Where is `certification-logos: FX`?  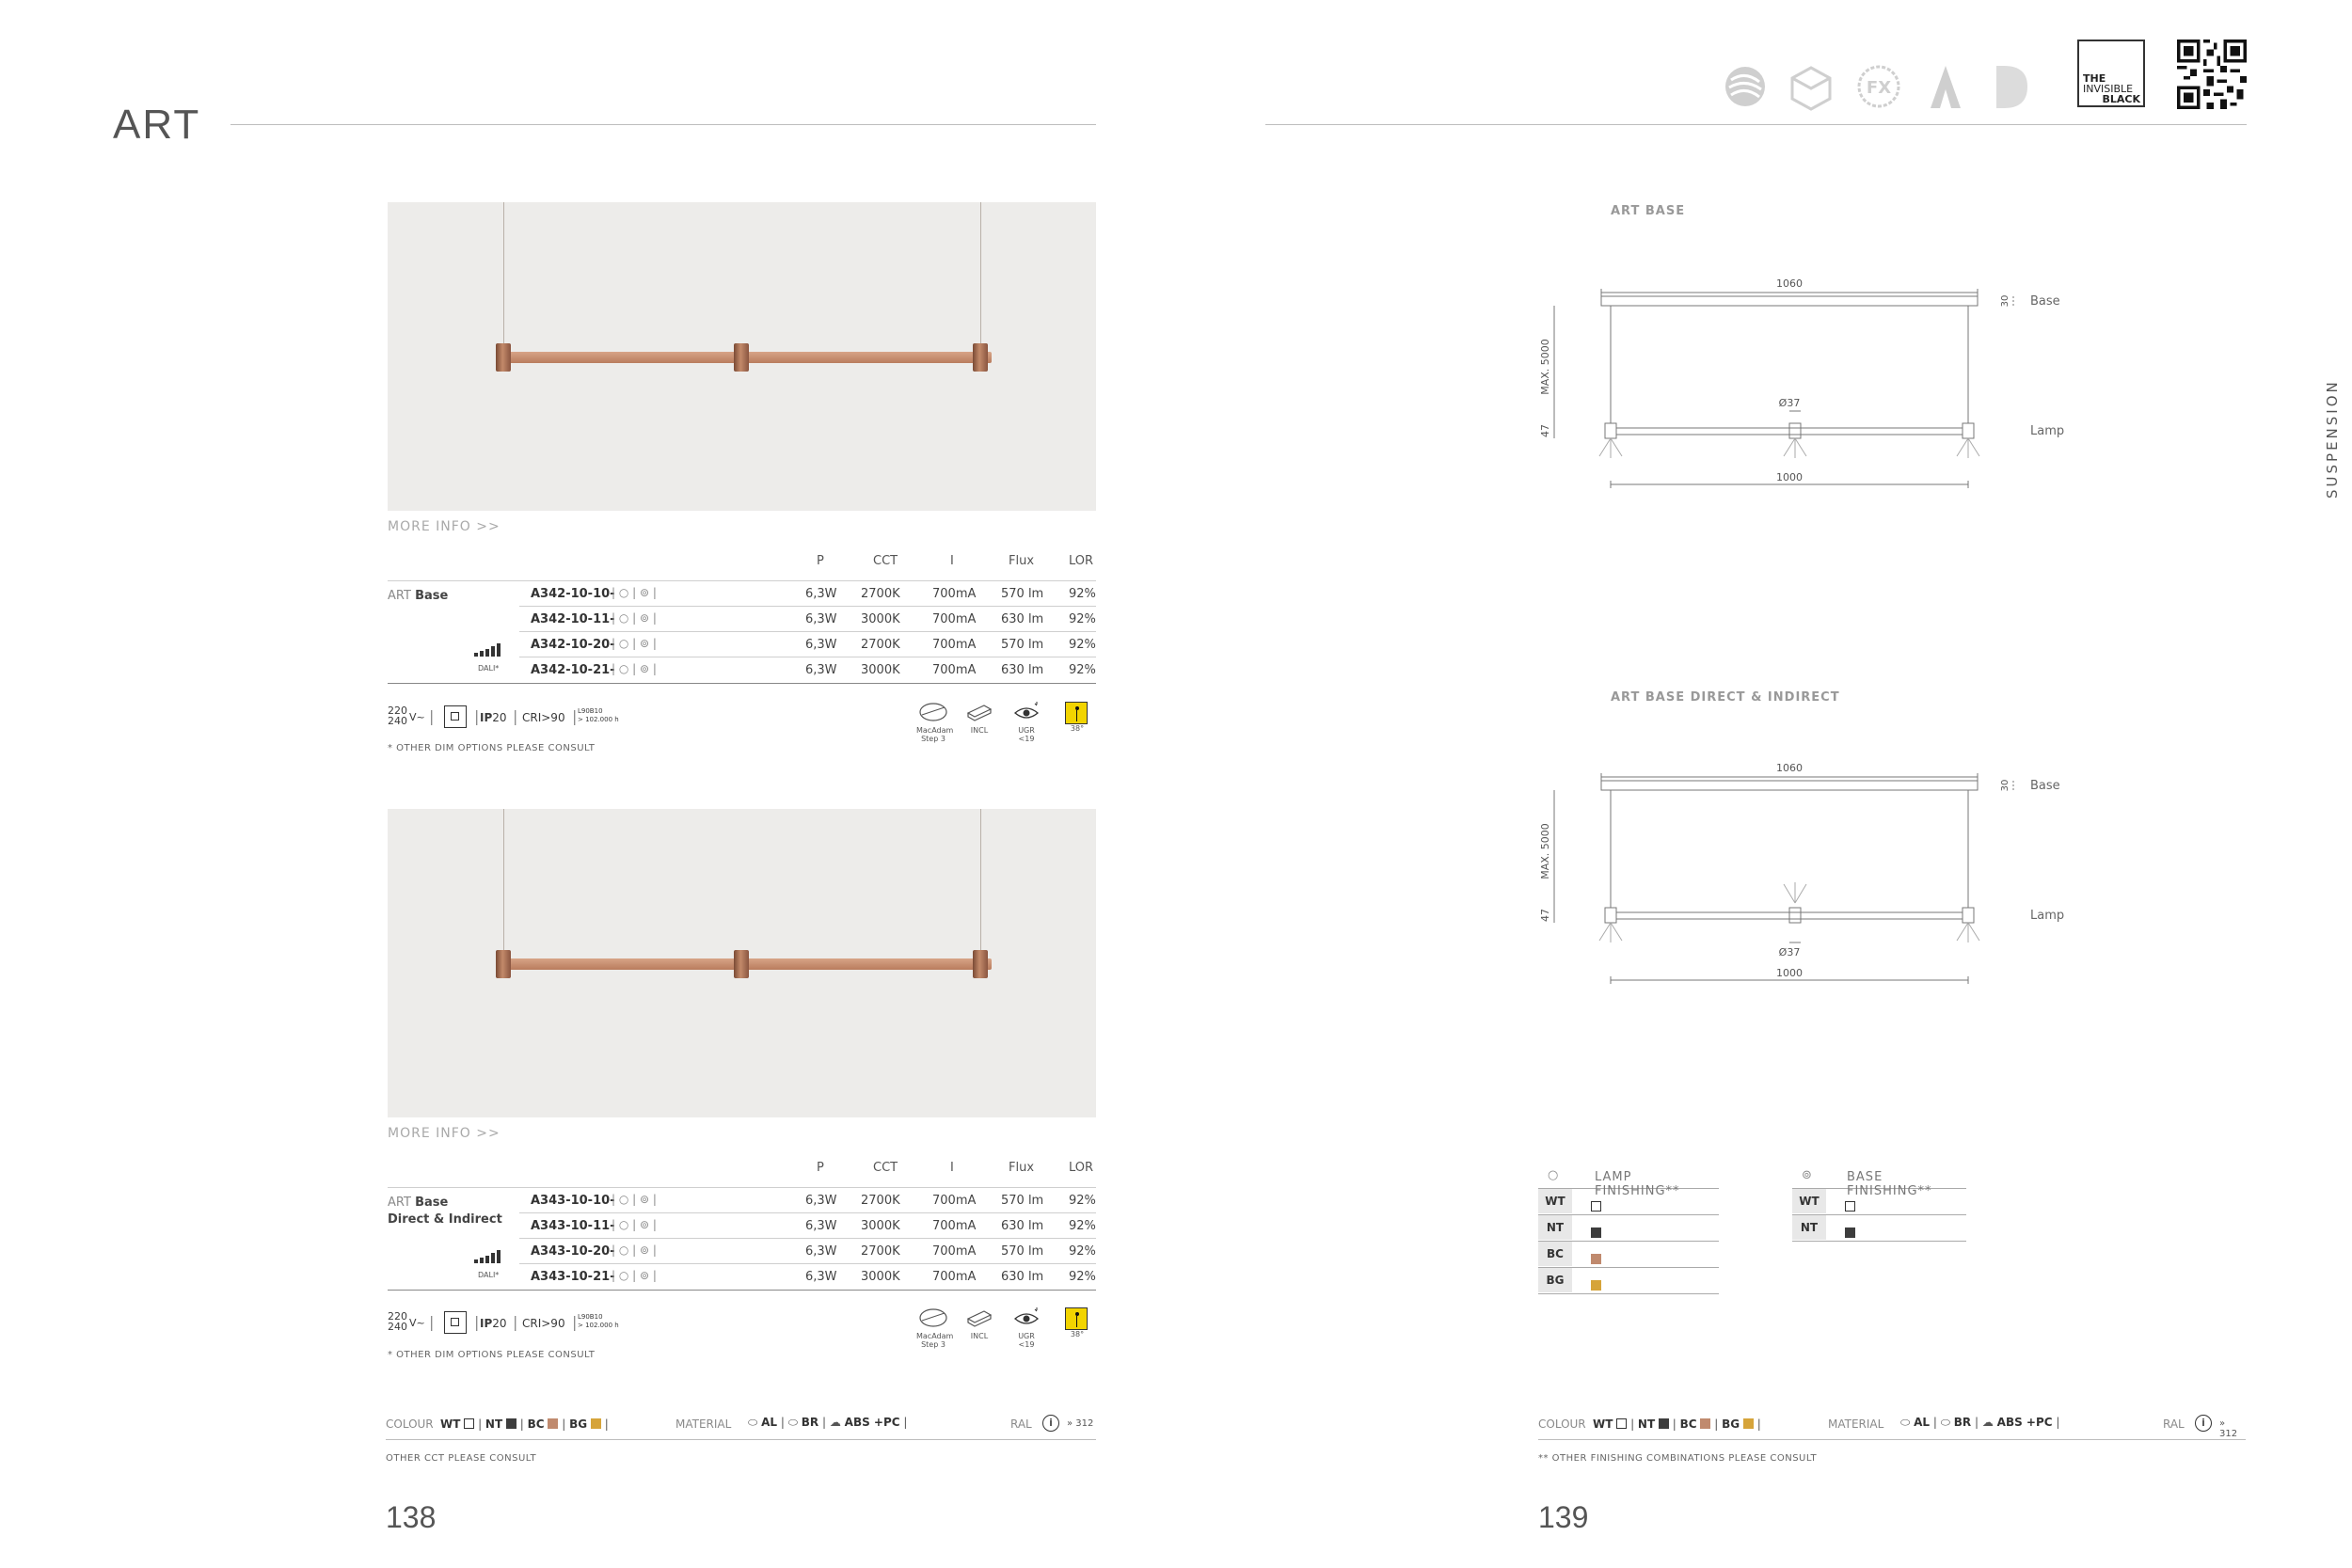
certification-logos: FX is located at coordinates (1877, 87).